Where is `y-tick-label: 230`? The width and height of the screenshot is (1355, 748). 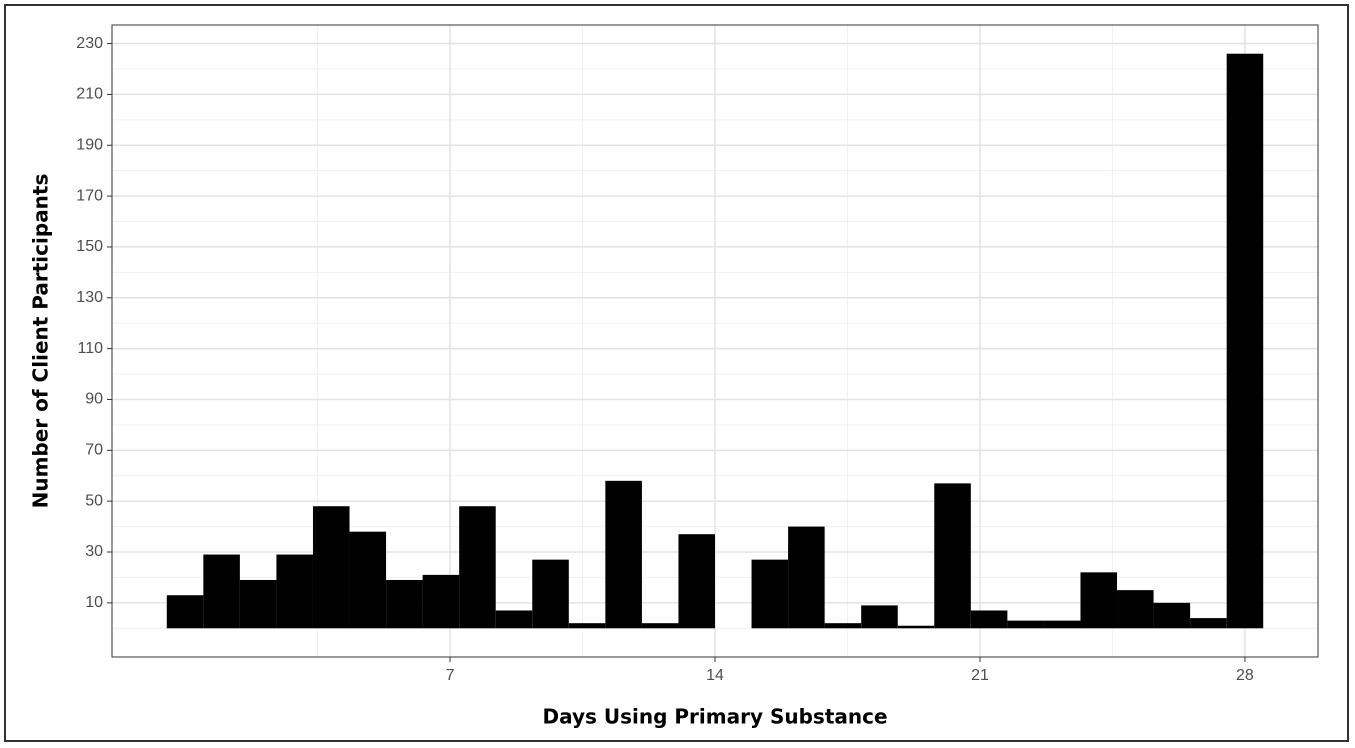
y-tick-label: 230 is located at coordinates (89, 43).